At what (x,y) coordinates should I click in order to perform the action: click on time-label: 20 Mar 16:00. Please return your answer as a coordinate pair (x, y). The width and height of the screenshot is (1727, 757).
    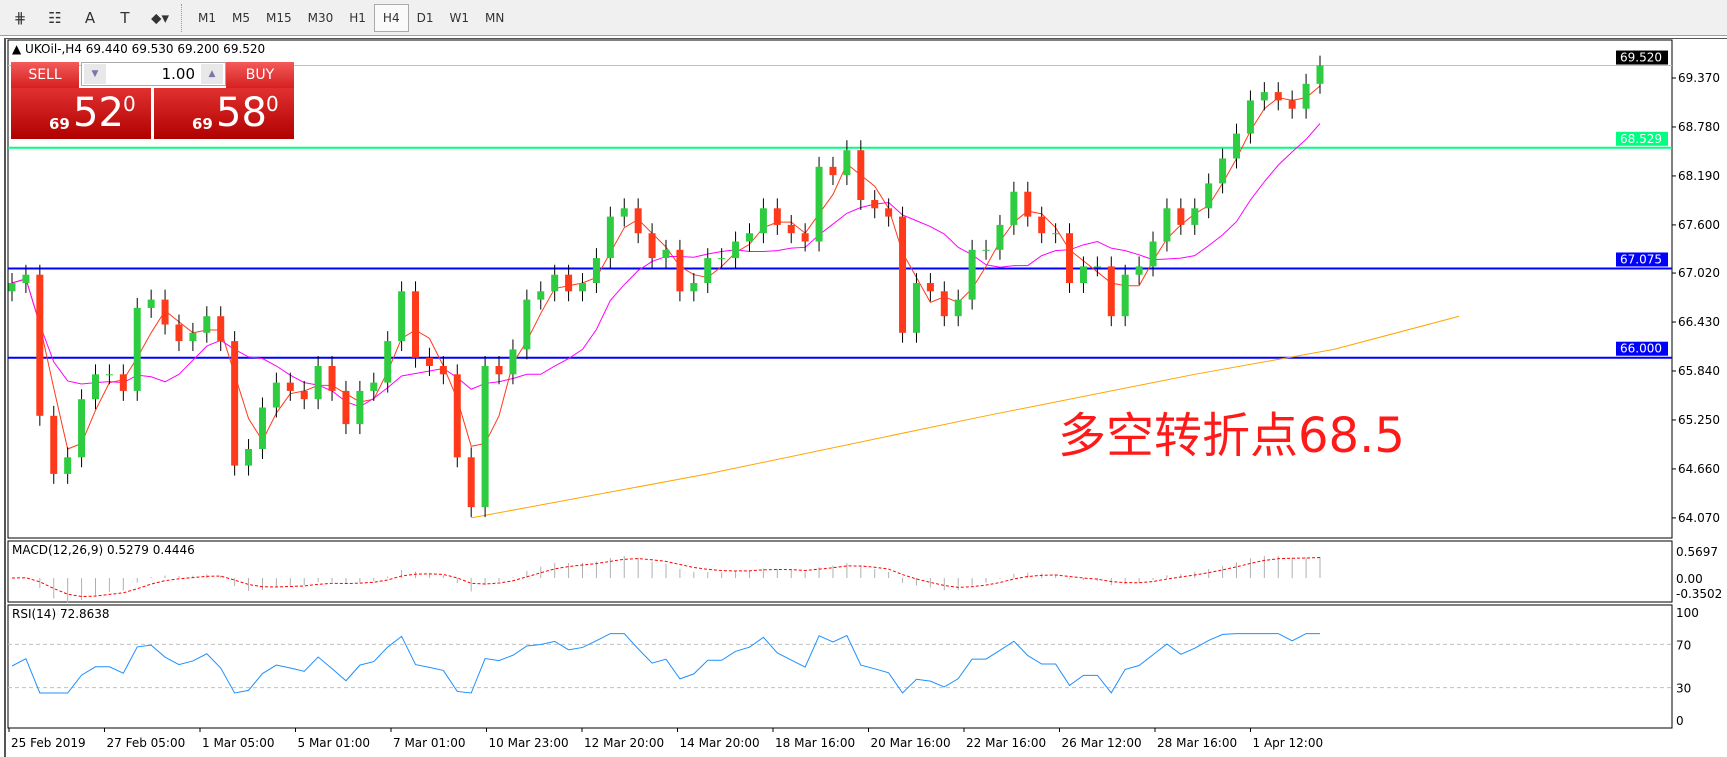
    Looking at the image, I should click on (911, 743).